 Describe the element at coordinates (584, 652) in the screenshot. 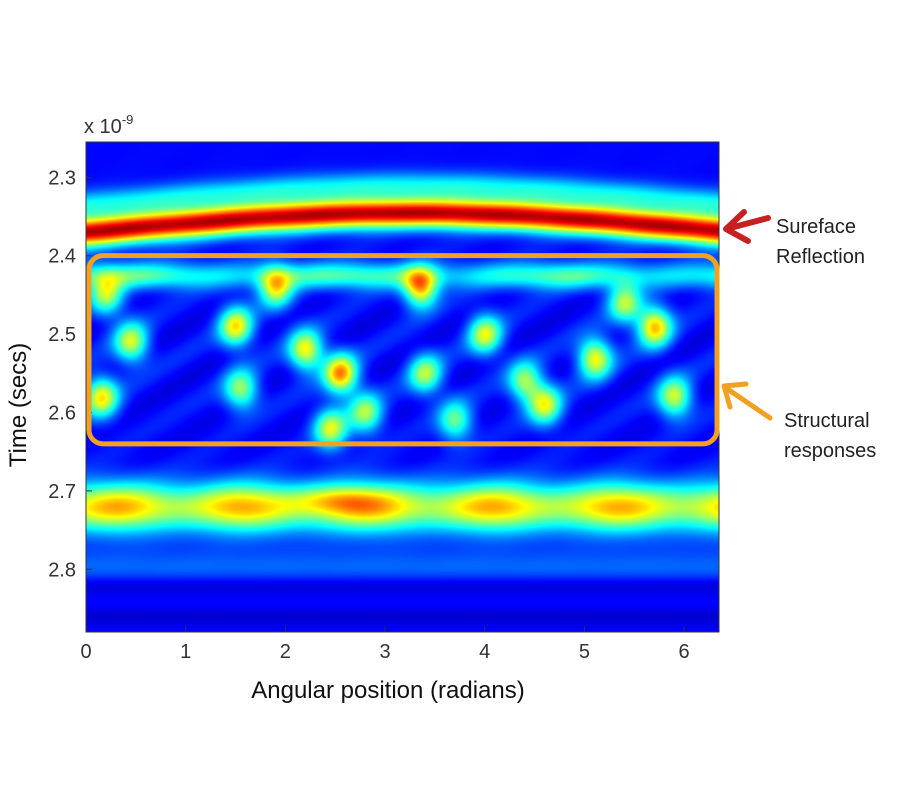

I see `x-tick-label: 5` at that location.